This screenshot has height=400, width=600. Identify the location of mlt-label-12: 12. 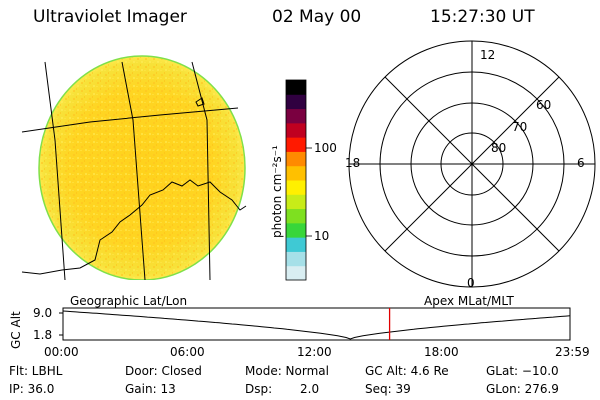
(488, 55).